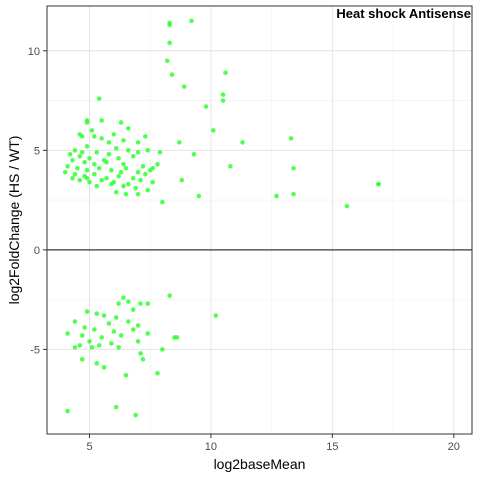  Describe the element at coordinates (14, 220) in the screenshot. I see `y-axis-title: log2FoldChange (HS / WT)` at that location.